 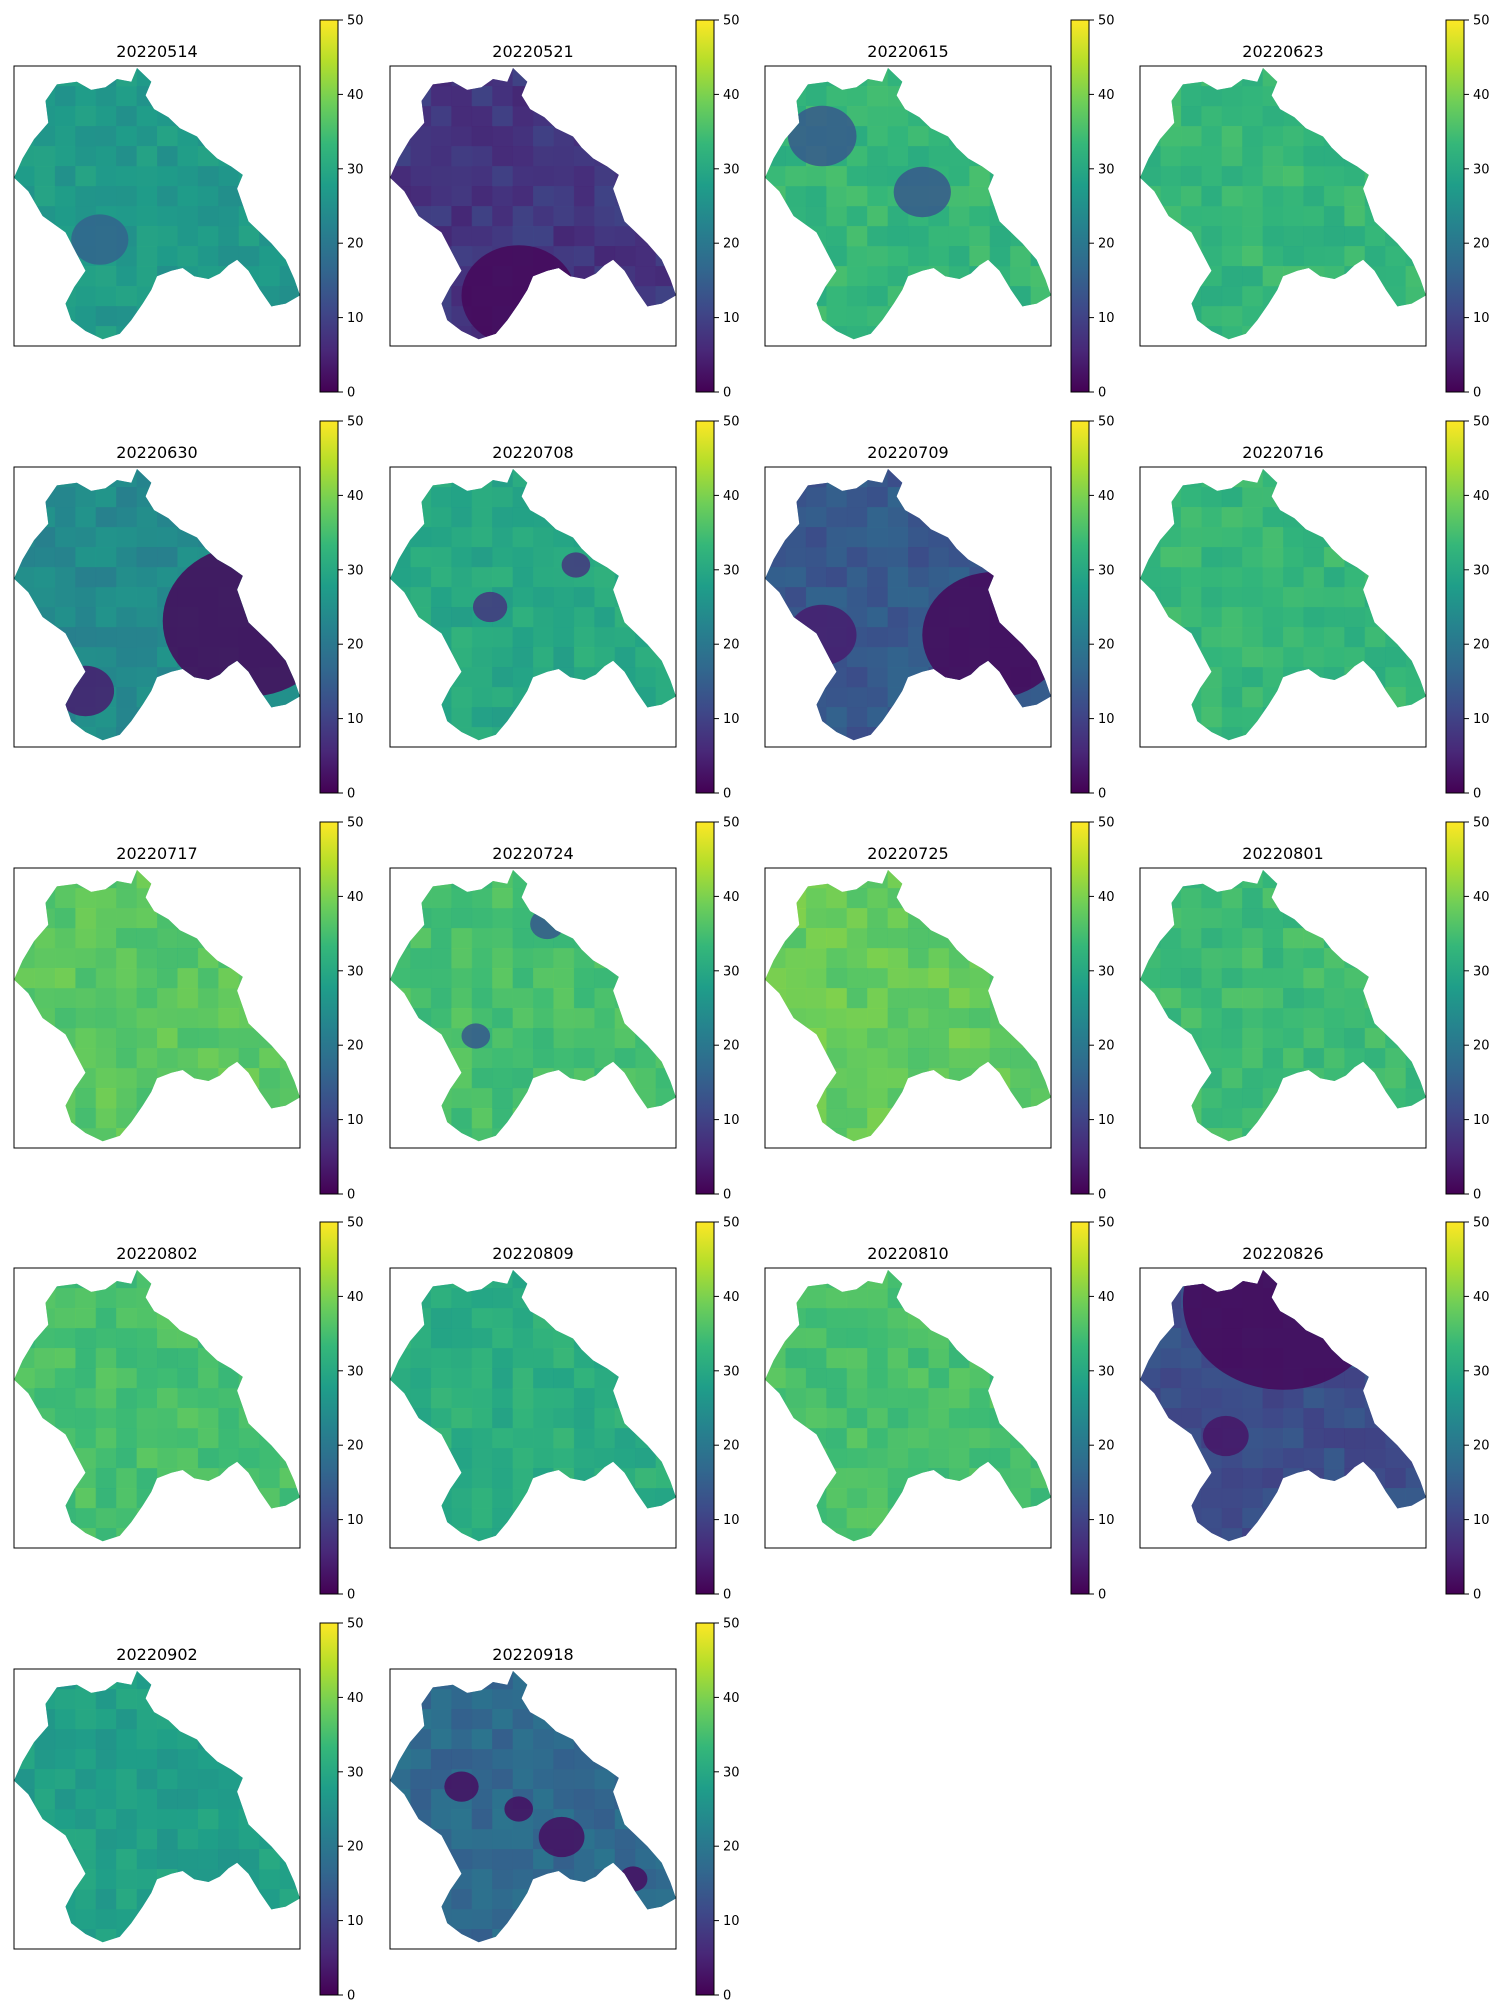 I want to click on colorbar, so click(x=1455, y=206).